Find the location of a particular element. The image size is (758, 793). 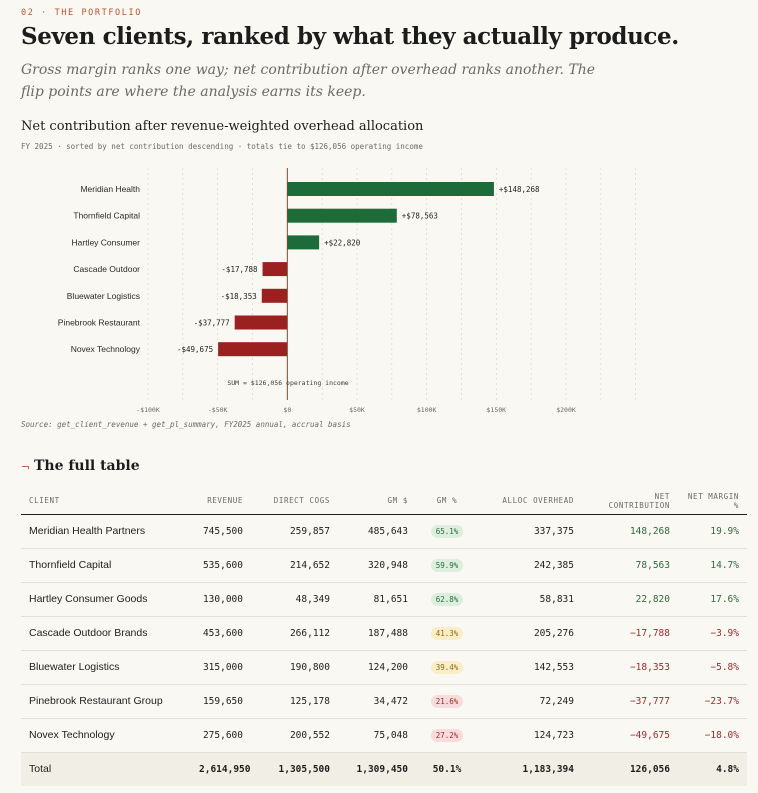

cell-gm: 187,488 is located at coordinates (377, 633).